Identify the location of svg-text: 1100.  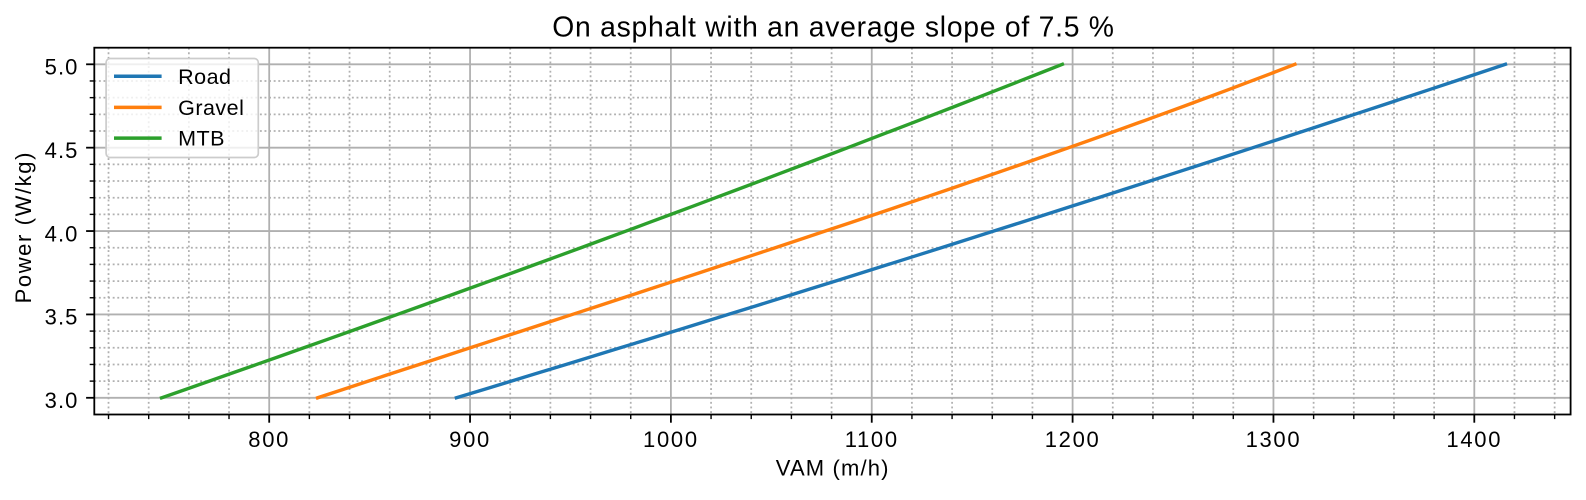
(872, 439).